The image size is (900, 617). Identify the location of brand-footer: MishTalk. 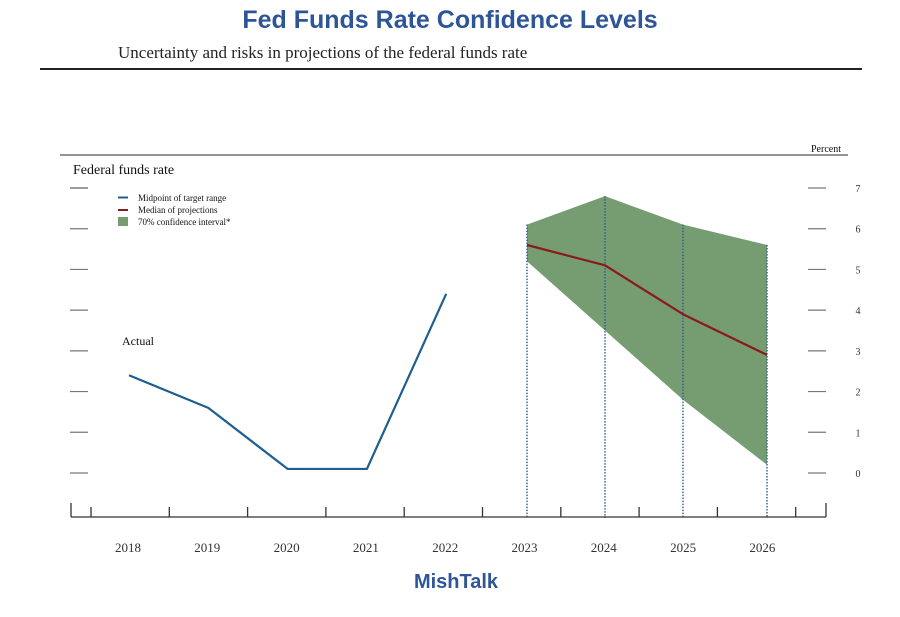
(456, 582).